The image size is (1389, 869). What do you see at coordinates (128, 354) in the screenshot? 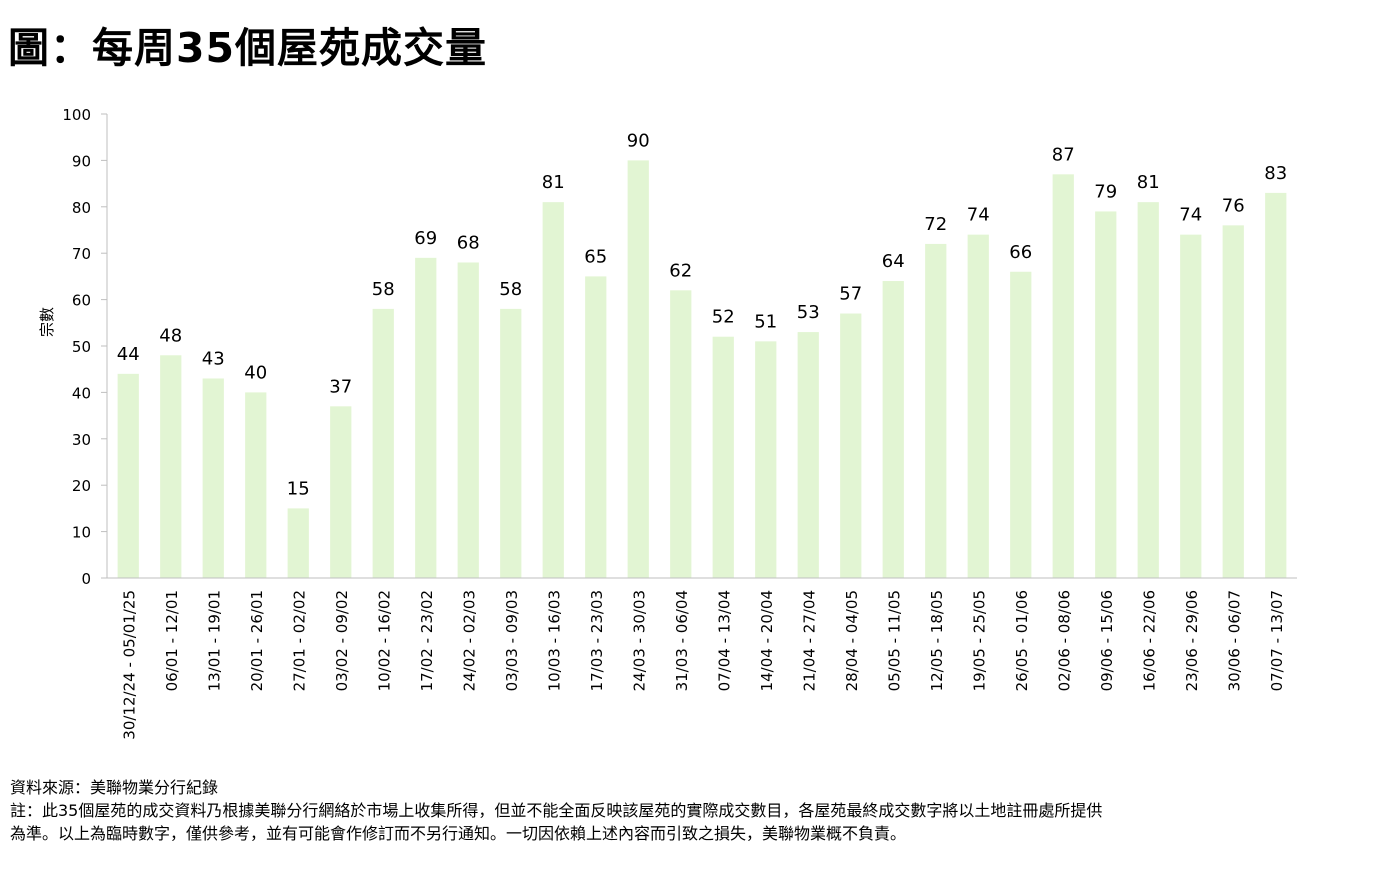
I see `data-label: 44` at bounding box center [128, 354].